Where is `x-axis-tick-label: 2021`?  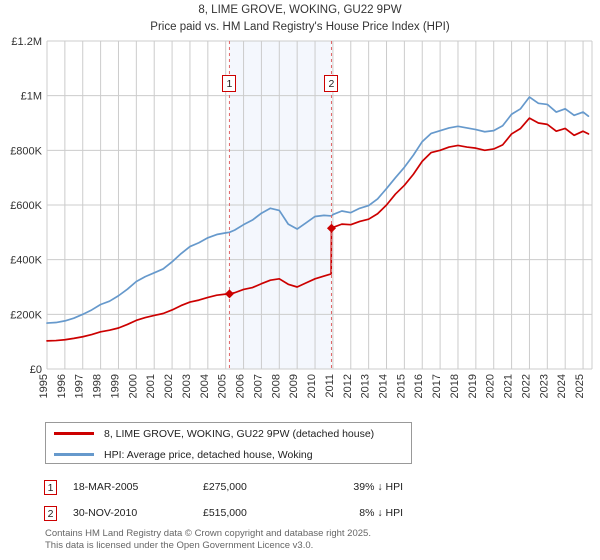 x-axis-tick-label: 2021 is located at coordinates (509, 386).